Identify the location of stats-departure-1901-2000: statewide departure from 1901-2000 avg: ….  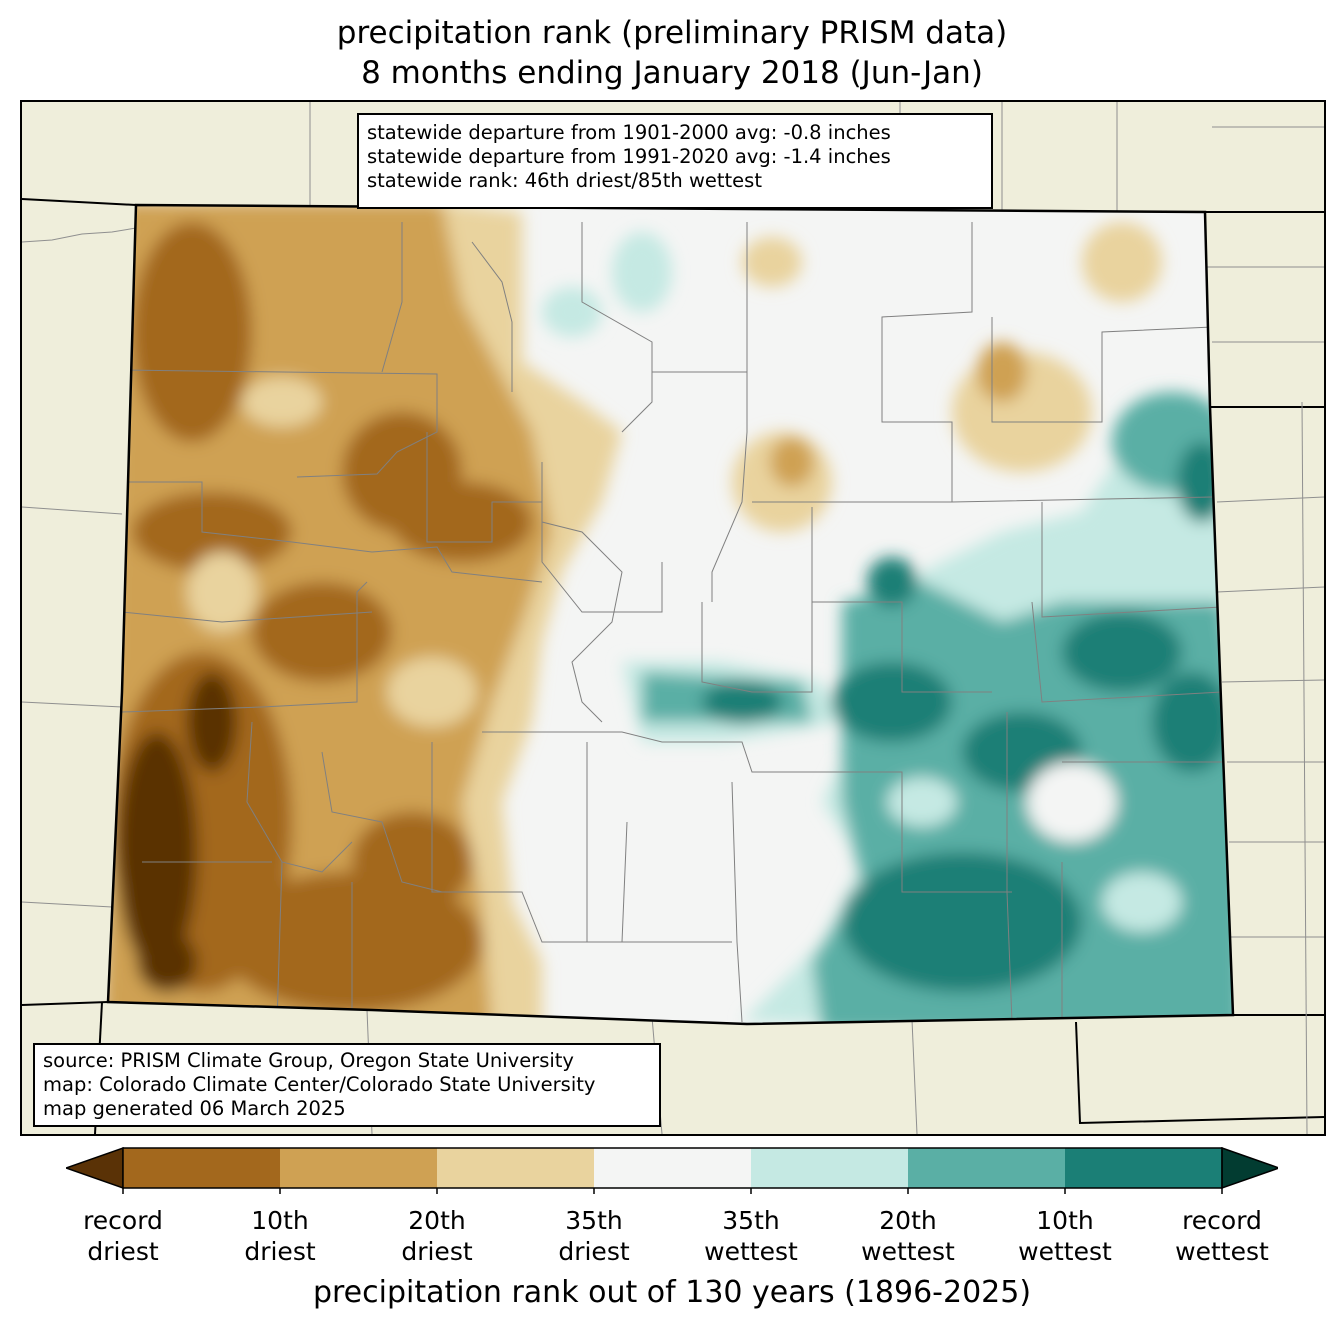
(629, 132).